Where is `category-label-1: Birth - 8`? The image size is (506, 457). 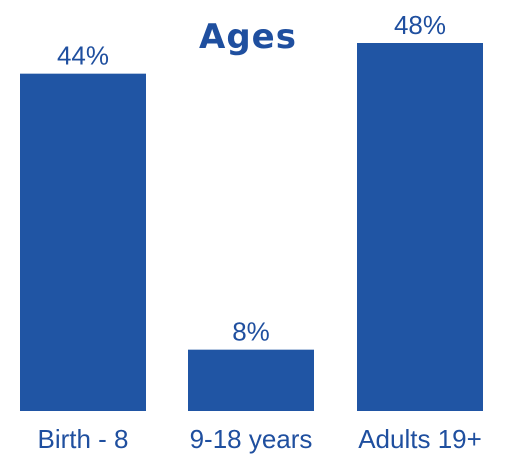
category-label-1: Birth - 8 is located at coordinates (82, 439).